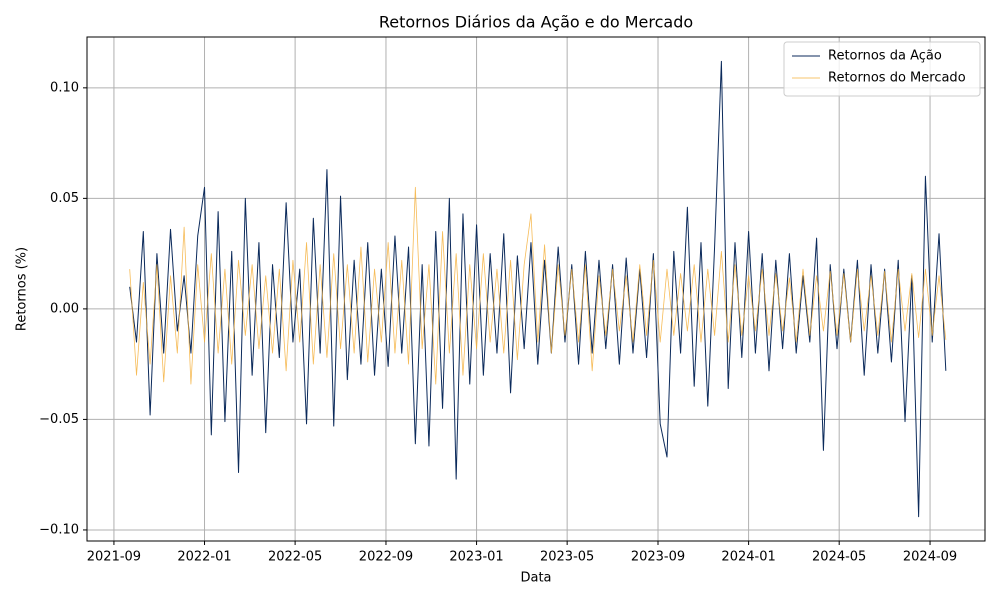 The height and width of the screenshot is (600, 1000). I want to click on legend: Retornos da Ação Retornos do Mercado, so click(882, 69).